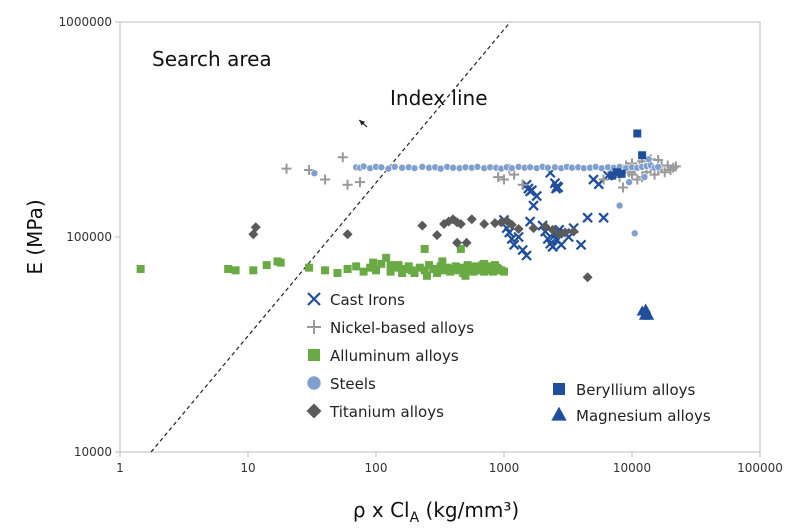 This screenshot has width=800, height=530. Describe the element at coordinates (314, 299) in the screenshot. I see `legend-marker-cast-irons` at that location.